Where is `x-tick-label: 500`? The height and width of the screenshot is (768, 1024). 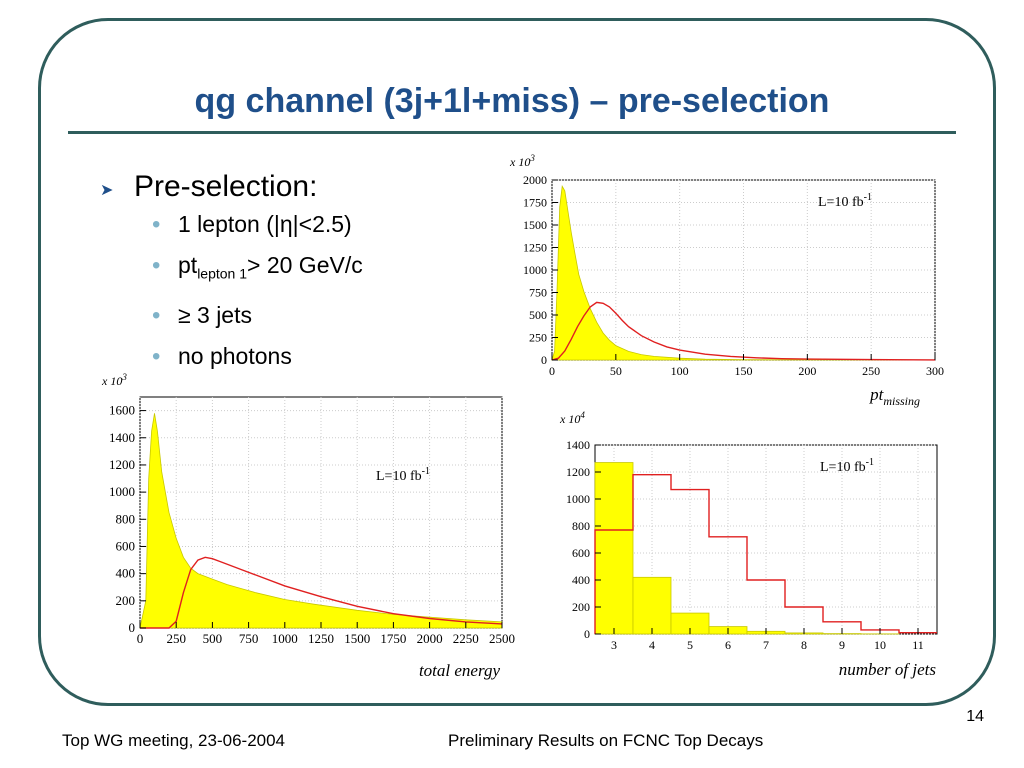 x-tick-label: 500 is located at coordinates (213, 638).